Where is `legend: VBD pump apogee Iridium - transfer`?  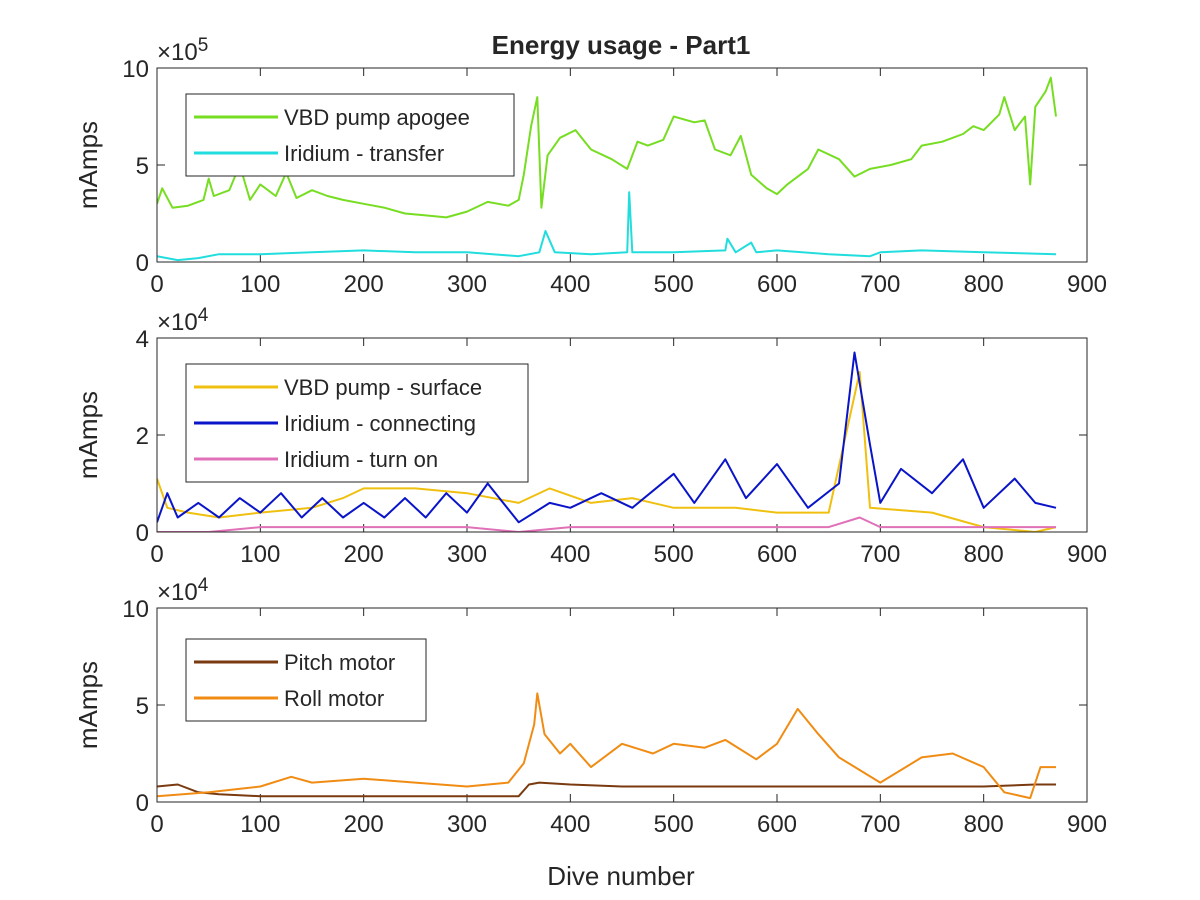 legend: VBD pump apogee Iridium - transfer is located at coordinates (350, 135).